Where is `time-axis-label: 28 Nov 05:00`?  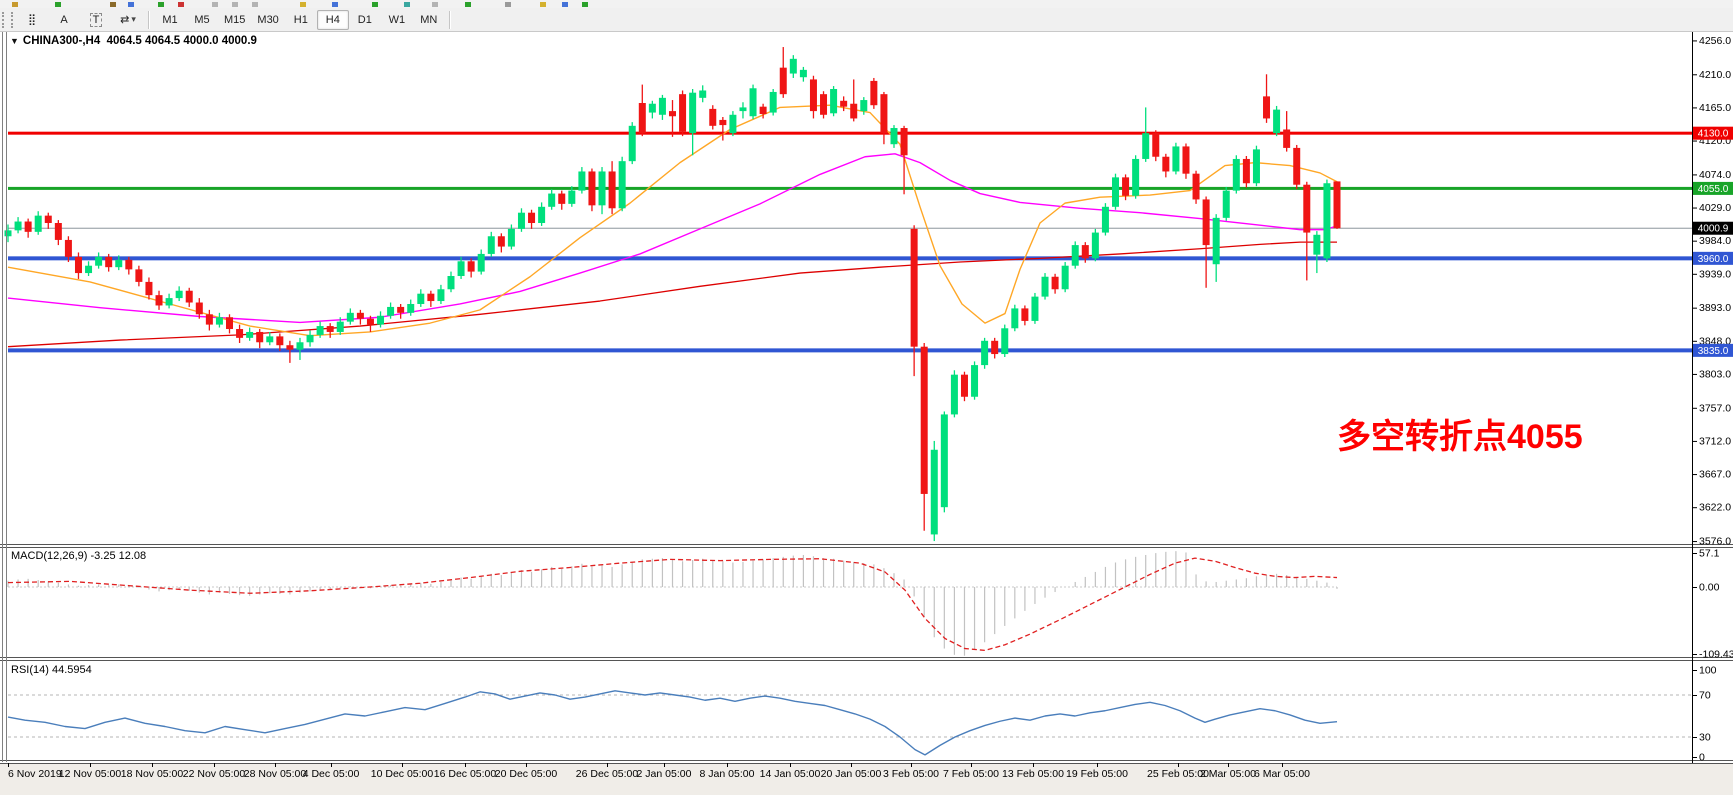 time-axis-label: 28 Nov 05:00 is located at coordinates (275, 774).